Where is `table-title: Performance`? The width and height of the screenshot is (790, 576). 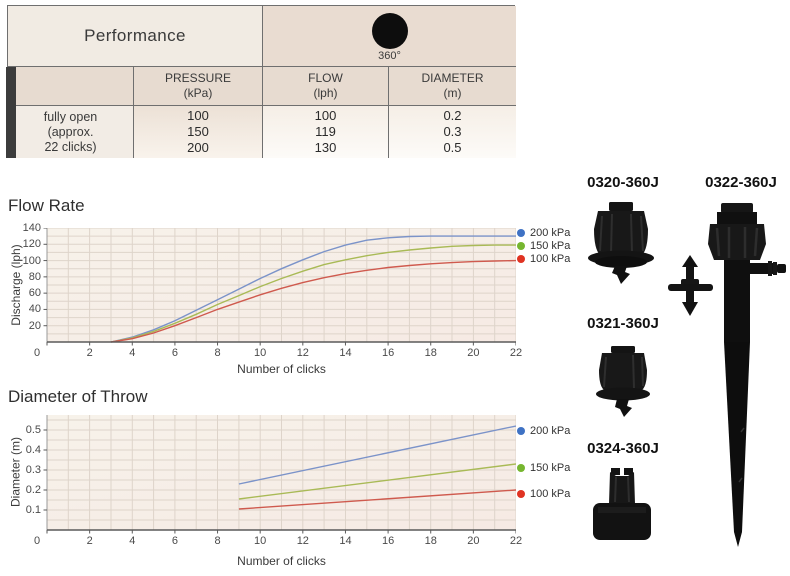
table-title: Performance is located at coordinates (135, 35).